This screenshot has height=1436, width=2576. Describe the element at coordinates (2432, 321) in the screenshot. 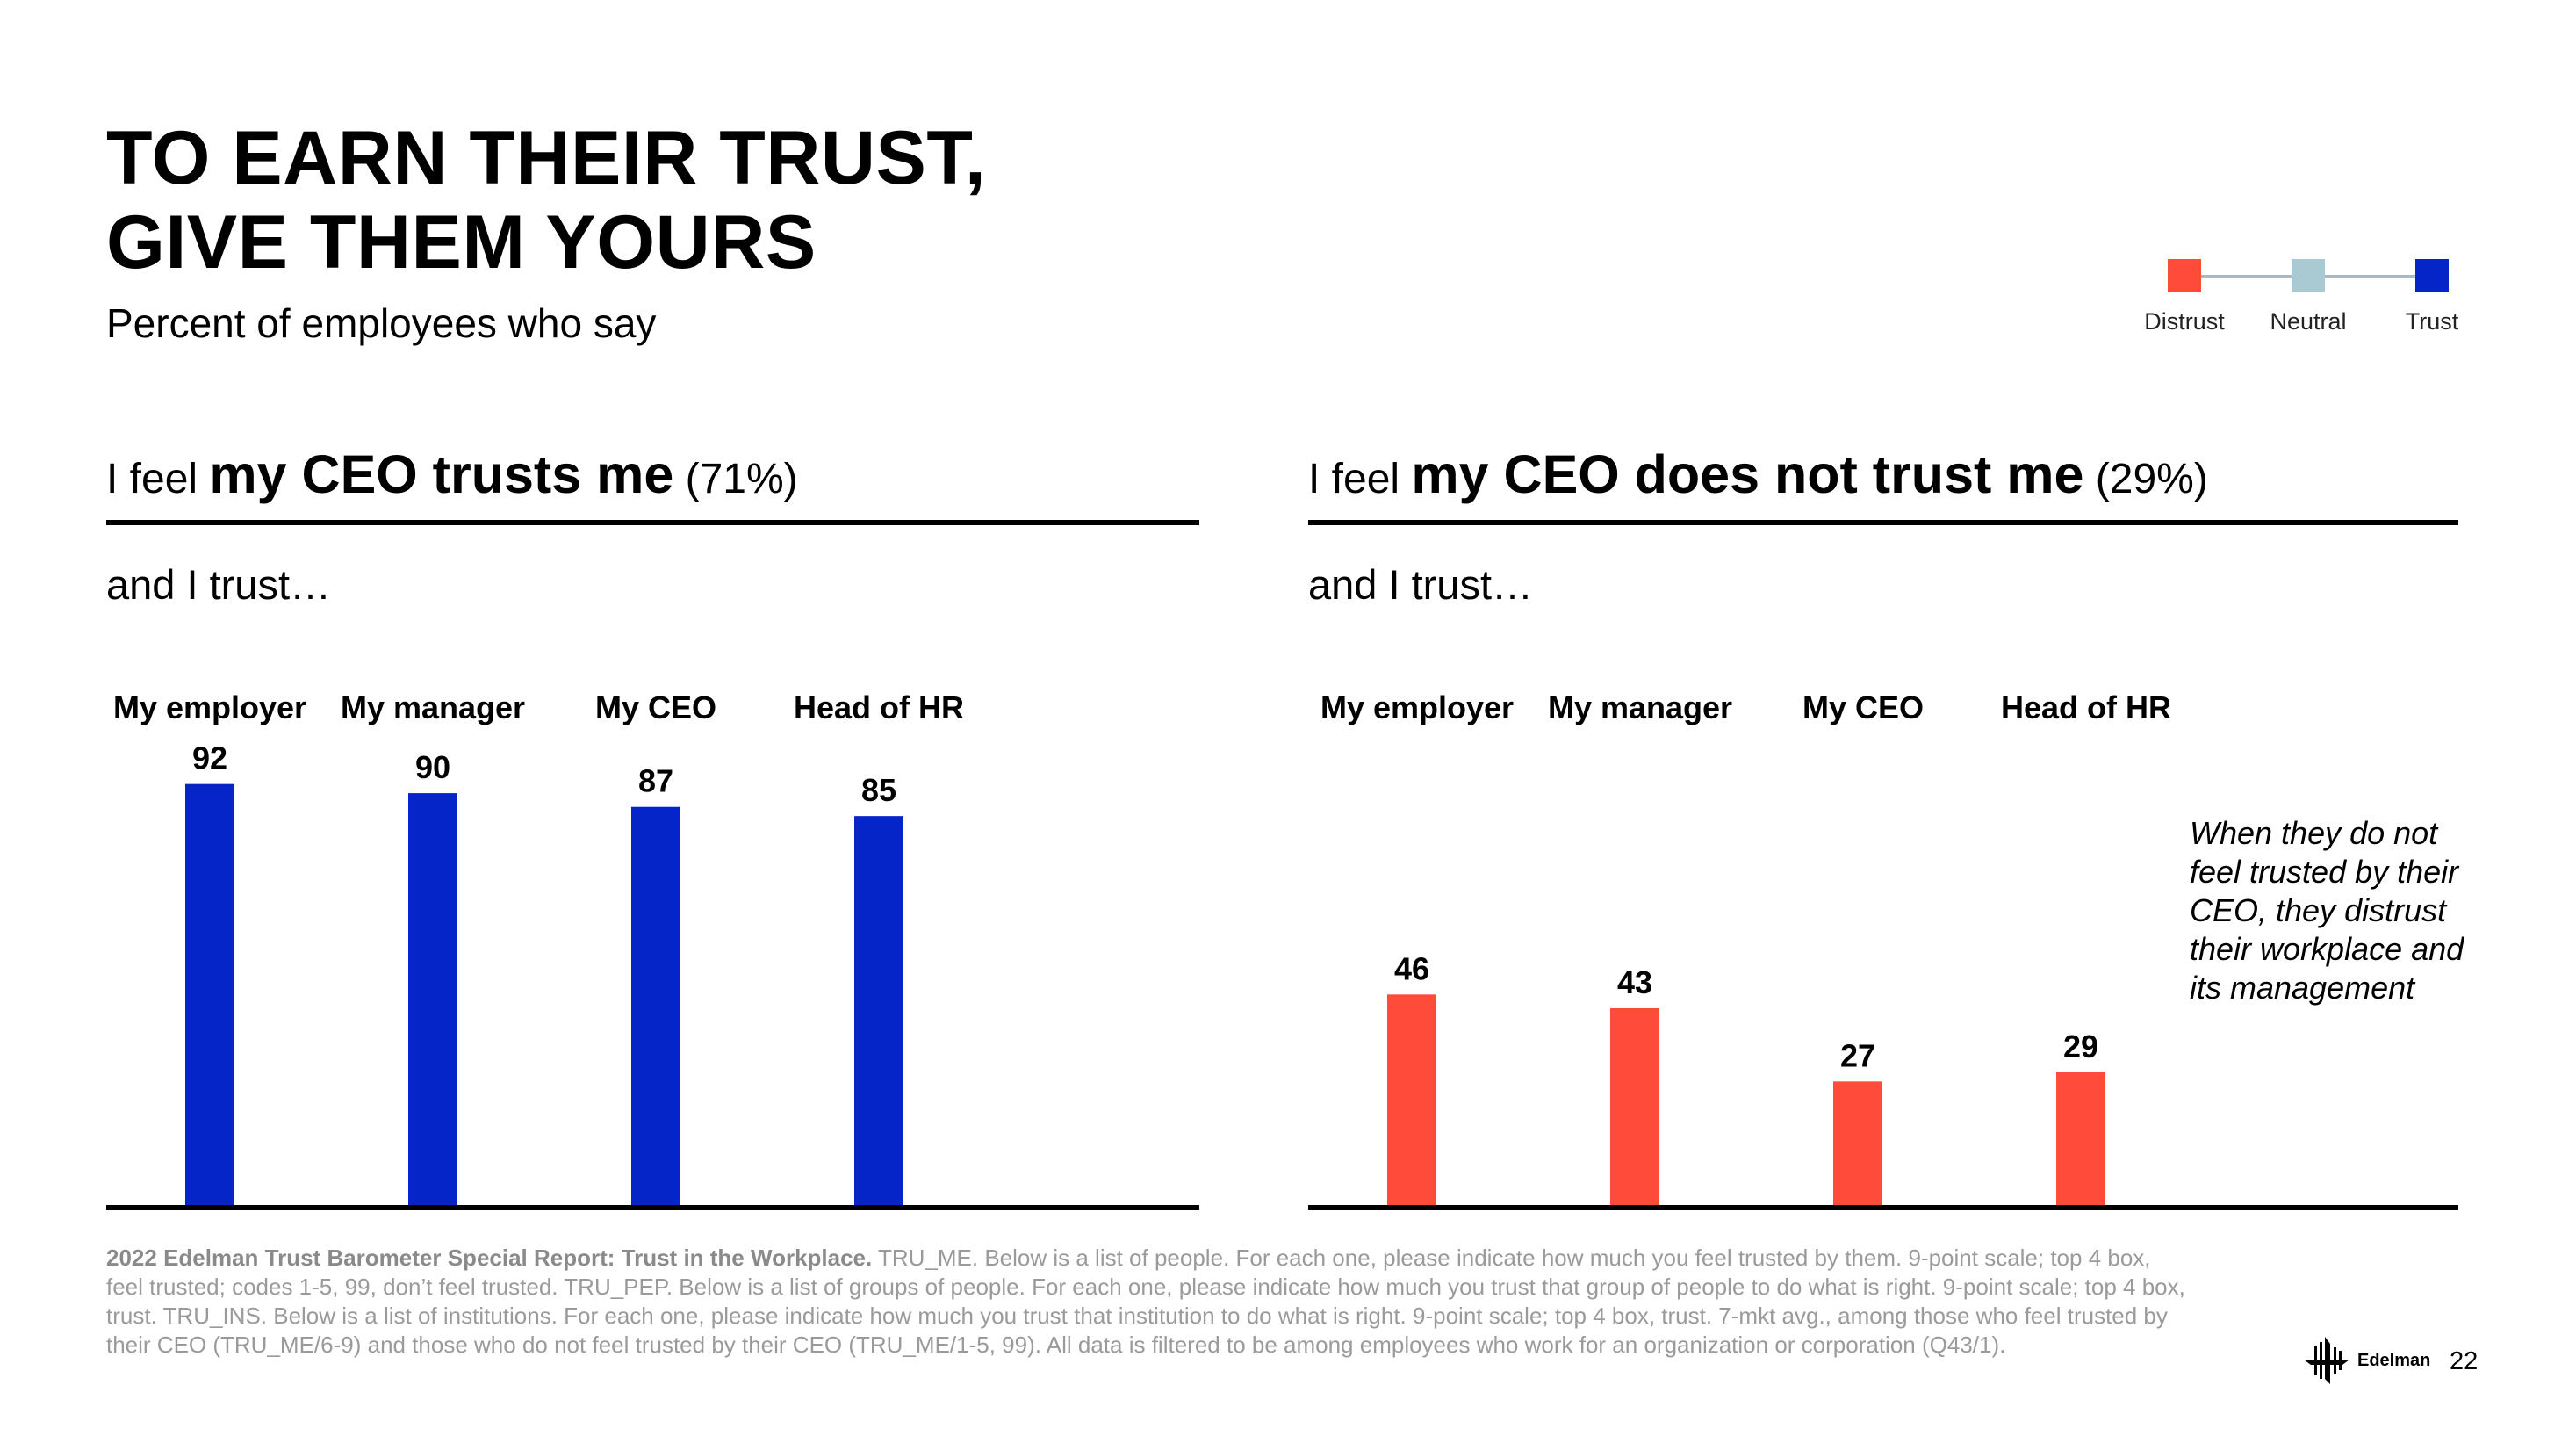

I see `legend-label-trust: Trust` at that location.